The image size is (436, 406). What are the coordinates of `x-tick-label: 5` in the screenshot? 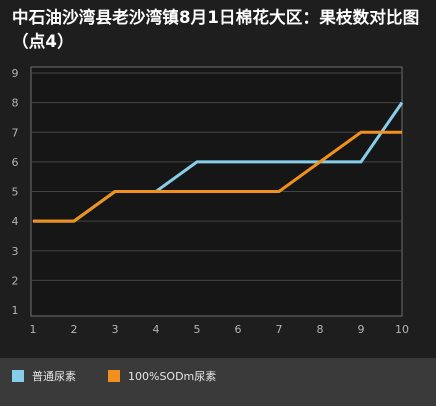 It's located at (197, 329).